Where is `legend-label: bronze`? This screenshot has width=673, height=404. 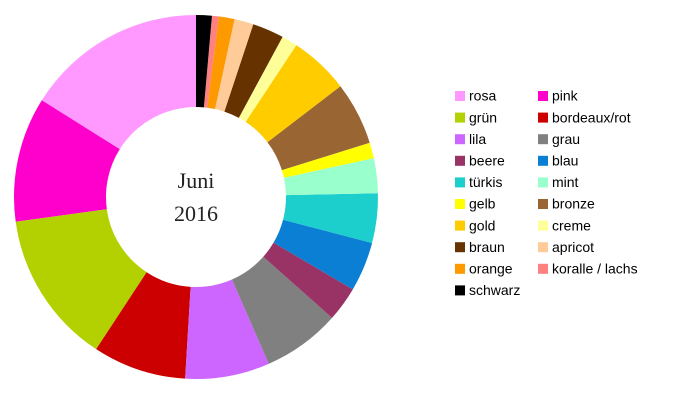 legend-label: bronze is located at coordinates (573, 204).